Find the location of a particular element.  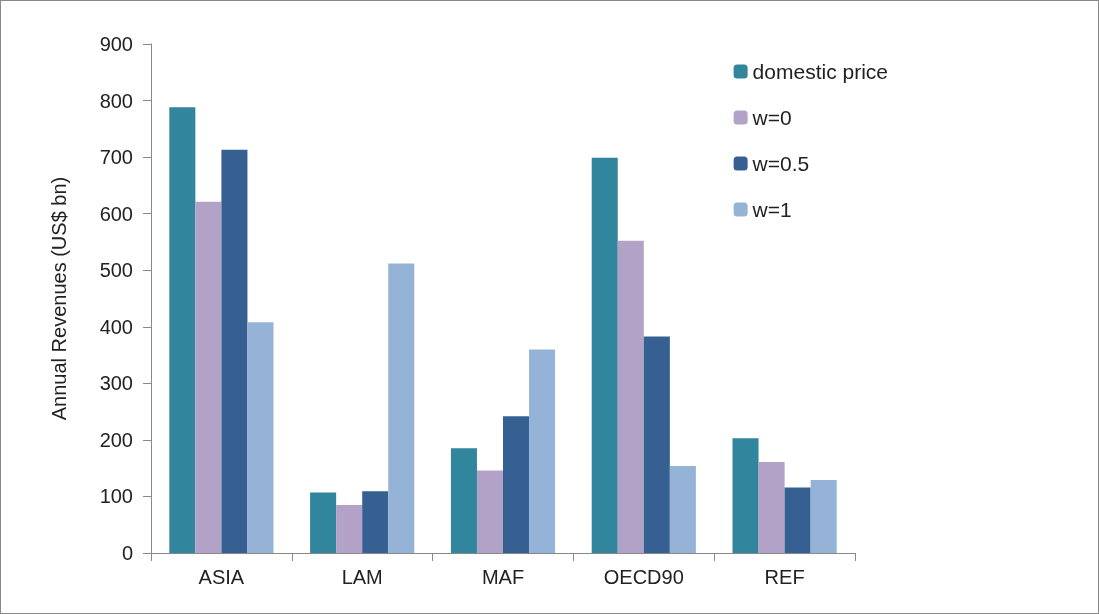

legend-label: domestic price is located at coordinates (820, 71).